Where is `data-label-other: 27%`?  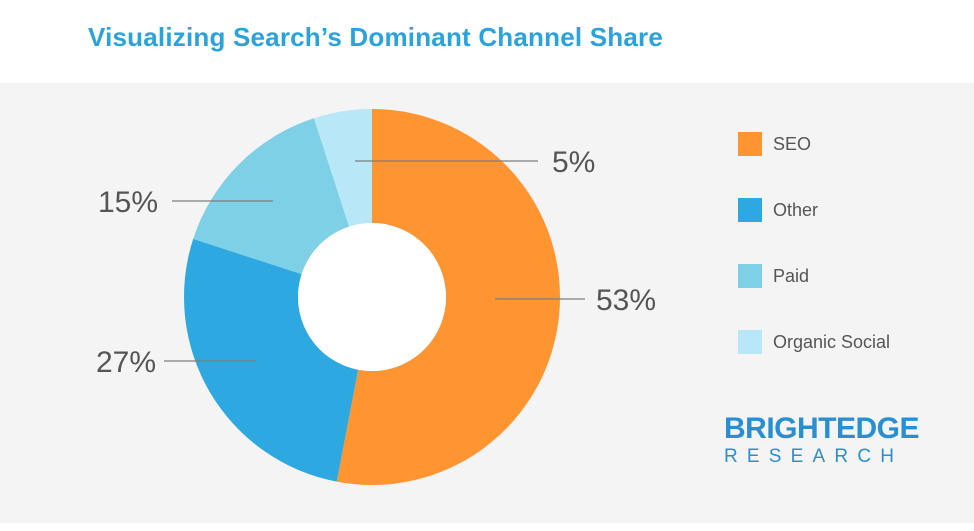
data-label-other: 27% is located at coordinates (126, 362).